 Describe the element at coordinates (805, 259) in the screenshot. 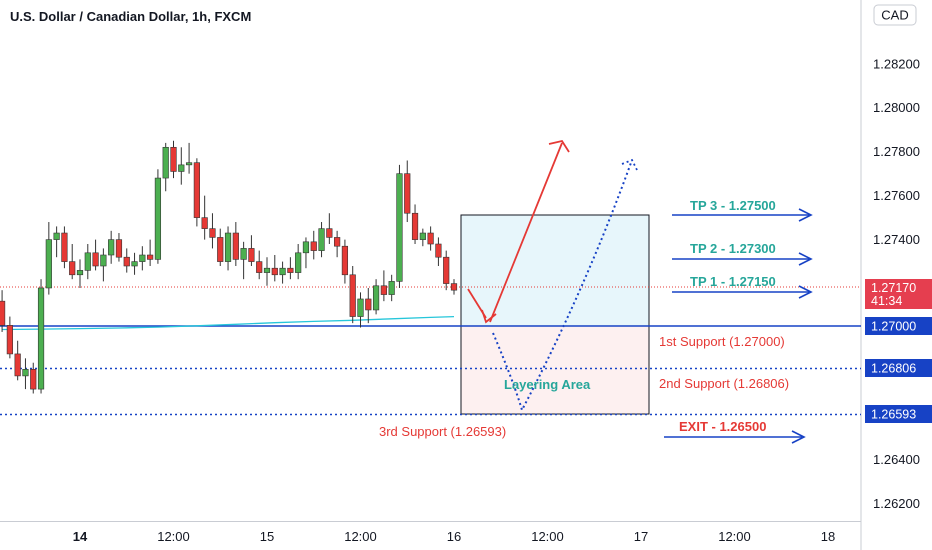

I see `tp2-arrowhead` at that location.